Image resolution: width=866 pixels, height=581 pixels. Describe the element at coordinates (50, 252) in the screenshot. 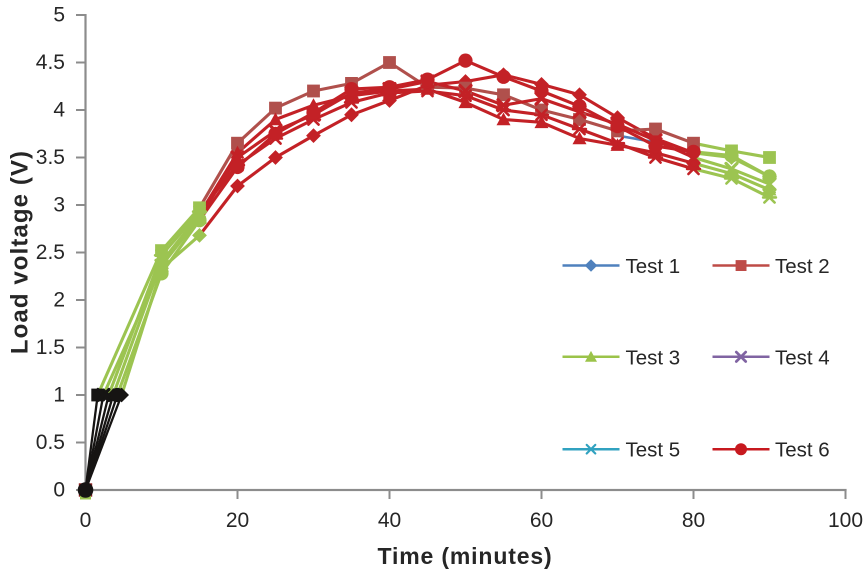

I see `svg-text: 2.5` at that location.